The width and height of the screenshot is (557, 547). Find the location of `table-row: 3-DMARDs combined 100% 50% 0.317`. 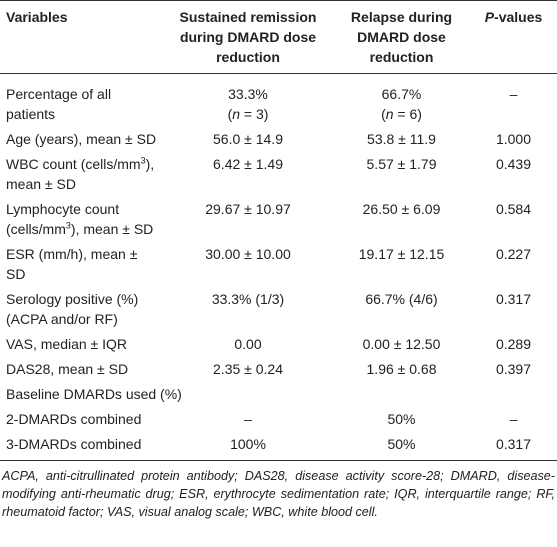

table-row: 3-DMARDs combined 100% 50% 0.317 is located at coordinates (278, 446).